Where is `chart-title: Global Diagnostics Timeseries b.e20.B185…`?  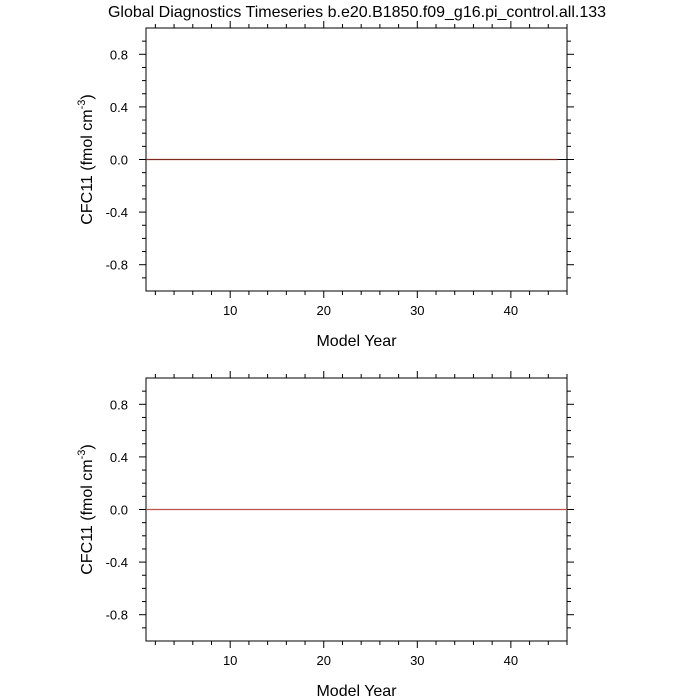 chart-title: Global Diagnostics Timeseries b.e20.B185… is located at coordinates (357, 12).